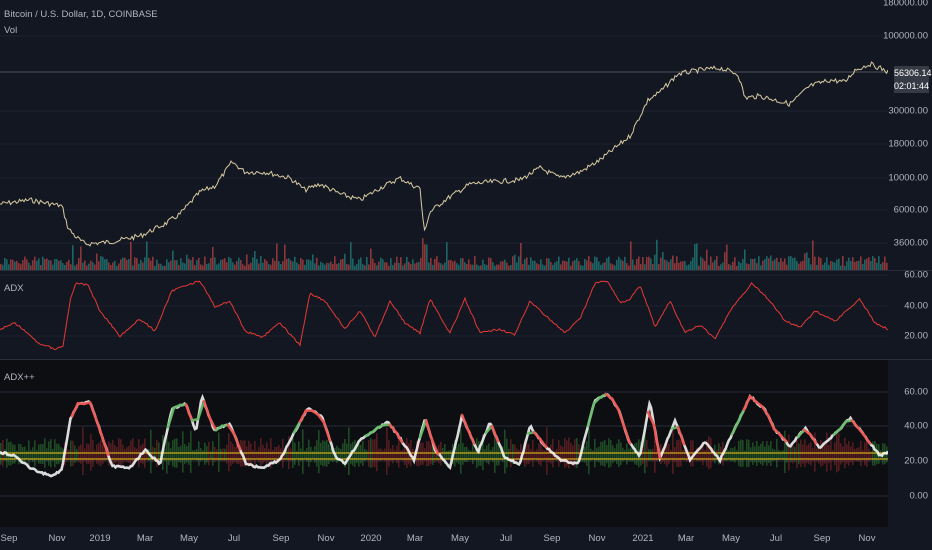  I want to click on adx-axis: 60.00 40.00 20.00, so click(910, 314).